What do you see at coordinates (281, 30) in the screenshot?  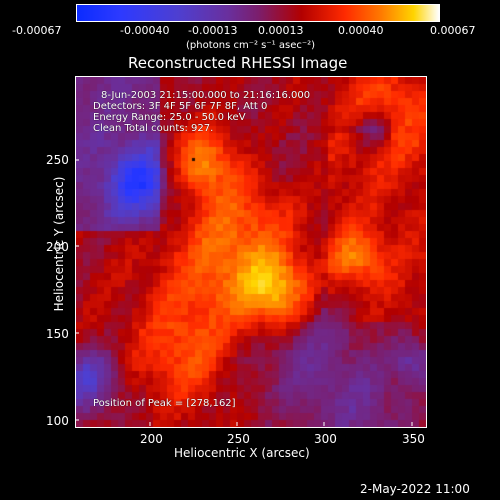 I see `colorbar-tick-label-3: 0.00013` at bounding box center [281, 30].